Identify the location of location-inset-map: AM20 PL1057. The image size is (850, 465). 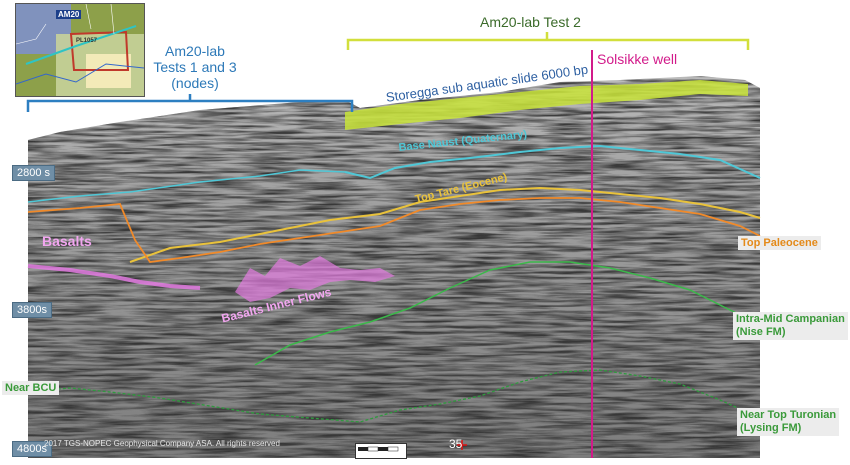
(80, 50).